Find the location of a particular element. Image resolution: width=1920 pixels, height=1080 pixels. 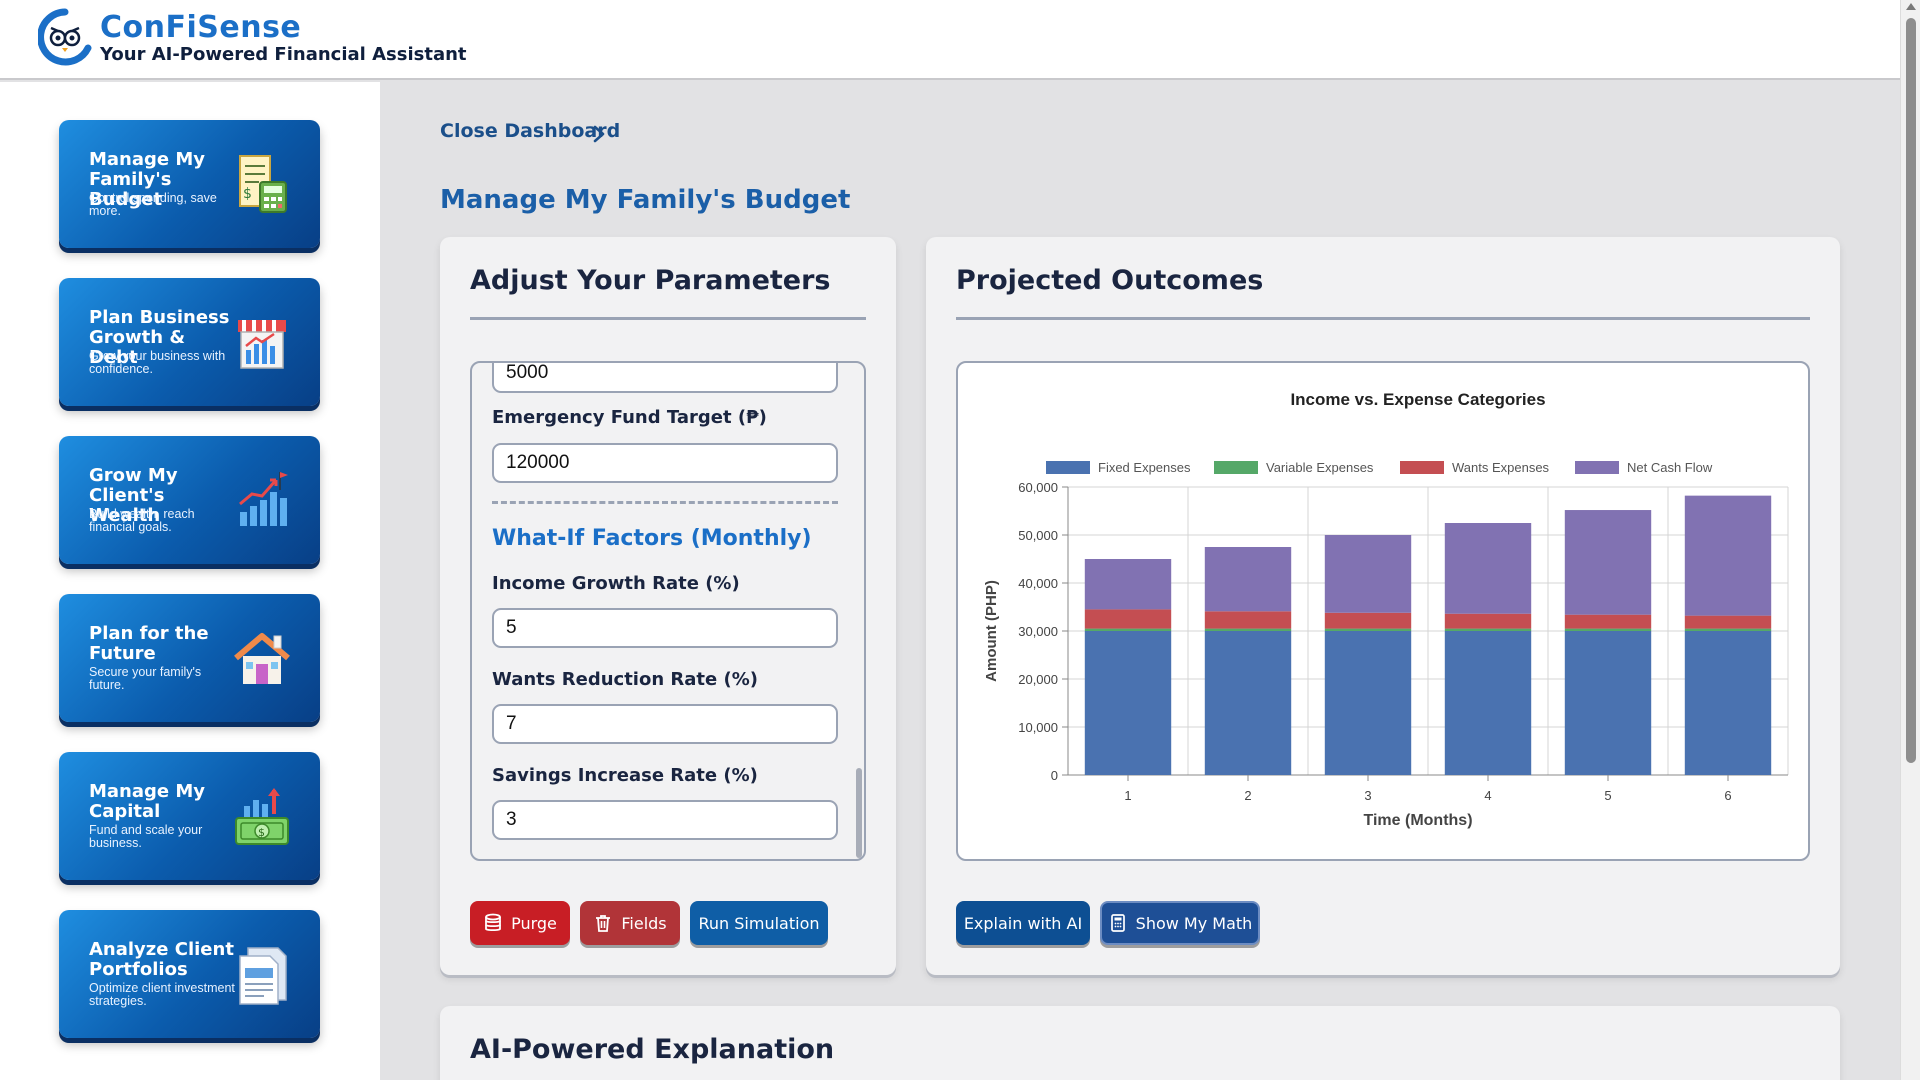

x-tick-label: 3 is located at coordinates (1367, 795).